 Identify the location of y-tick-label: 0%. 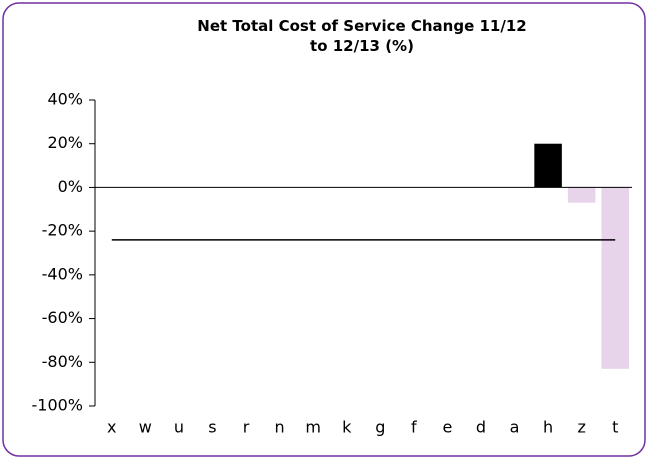
(70, 186).